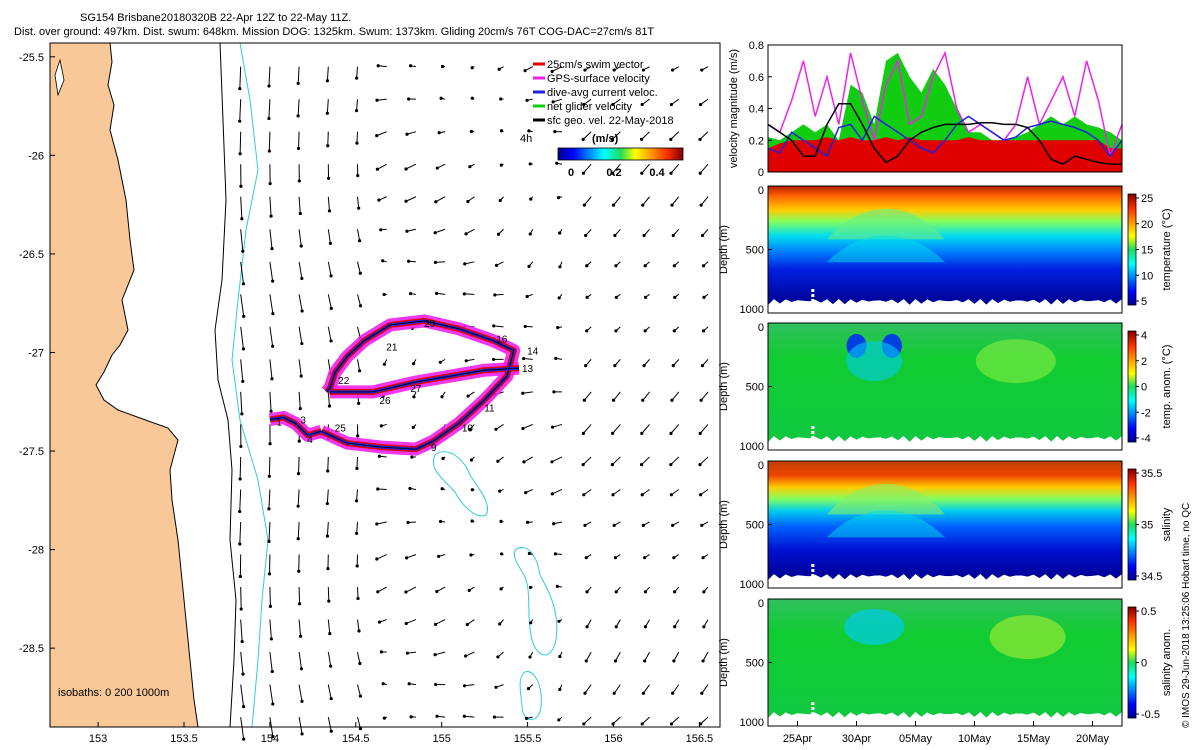 Image resolution: width=1200 pixels, height=750 pixels. I want to click on map-ytick-label: -25.5, so click(31, 58).